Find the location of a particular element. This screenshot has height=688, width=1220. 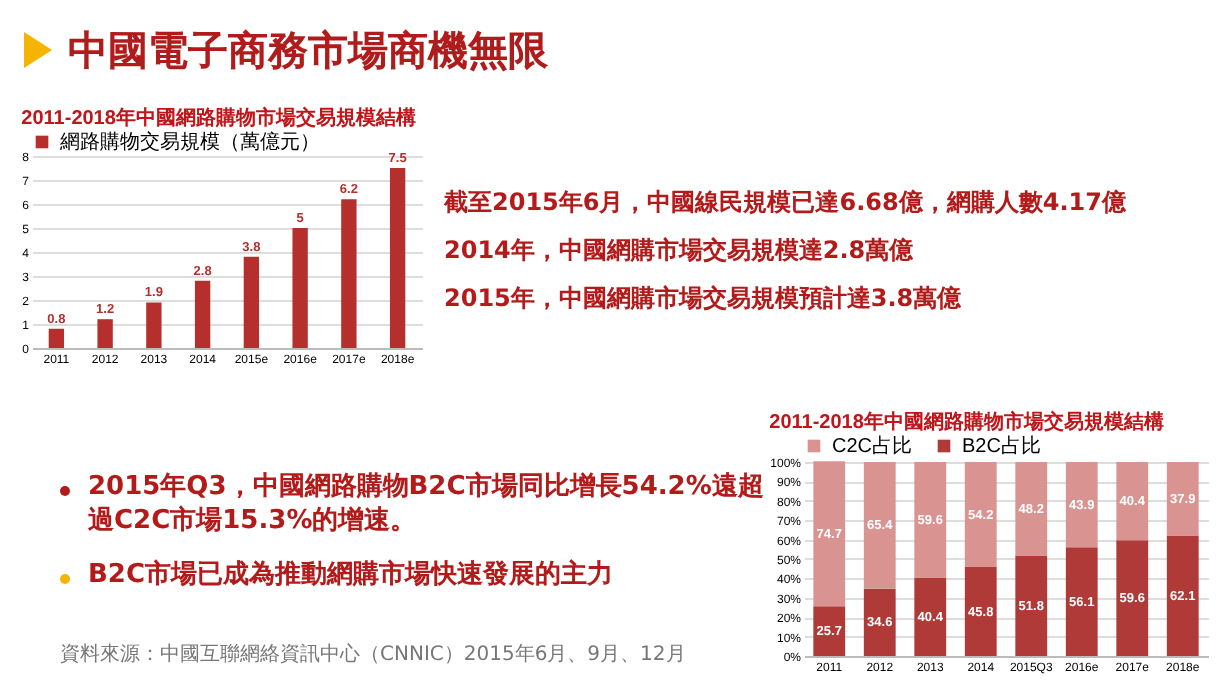

source-note: 資料來源：中國互聯網絡資訊中心（CNNIC）2015年6月、9月、12月 is located at coordinates (373, 654).